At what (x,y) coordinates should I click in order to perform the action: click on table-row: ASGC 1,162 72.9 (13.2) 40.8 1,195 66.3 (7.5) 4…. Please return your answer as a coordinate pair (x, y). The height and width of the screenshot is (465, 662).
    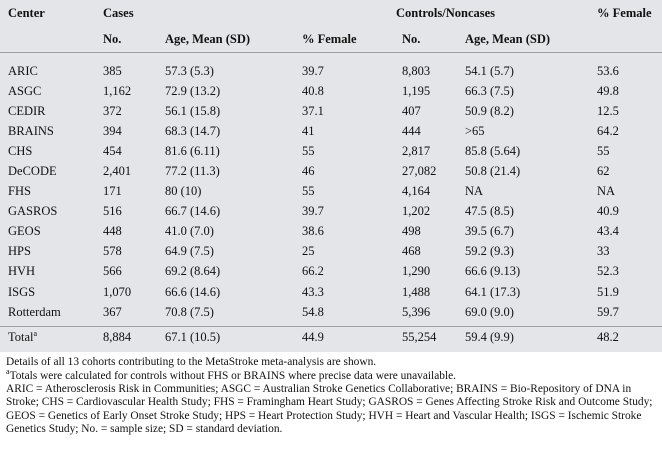
    Looking at the image, I should click on (331, 91).